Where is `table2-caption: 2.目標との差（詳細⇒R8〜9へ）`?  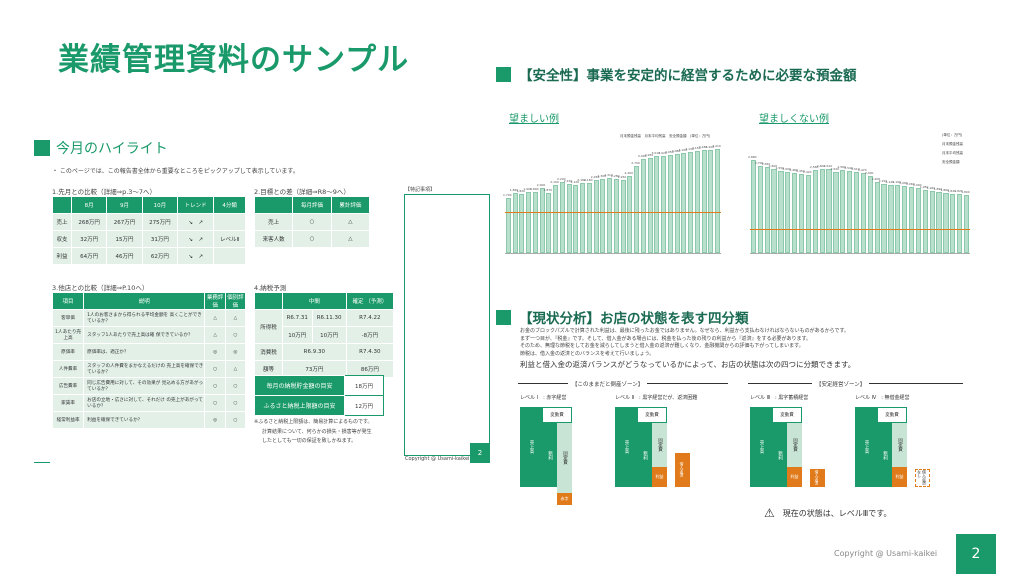
table2-caption: 2.目標との差（詳細⇒R8〜9へ） is located at coordinates (302, 192).